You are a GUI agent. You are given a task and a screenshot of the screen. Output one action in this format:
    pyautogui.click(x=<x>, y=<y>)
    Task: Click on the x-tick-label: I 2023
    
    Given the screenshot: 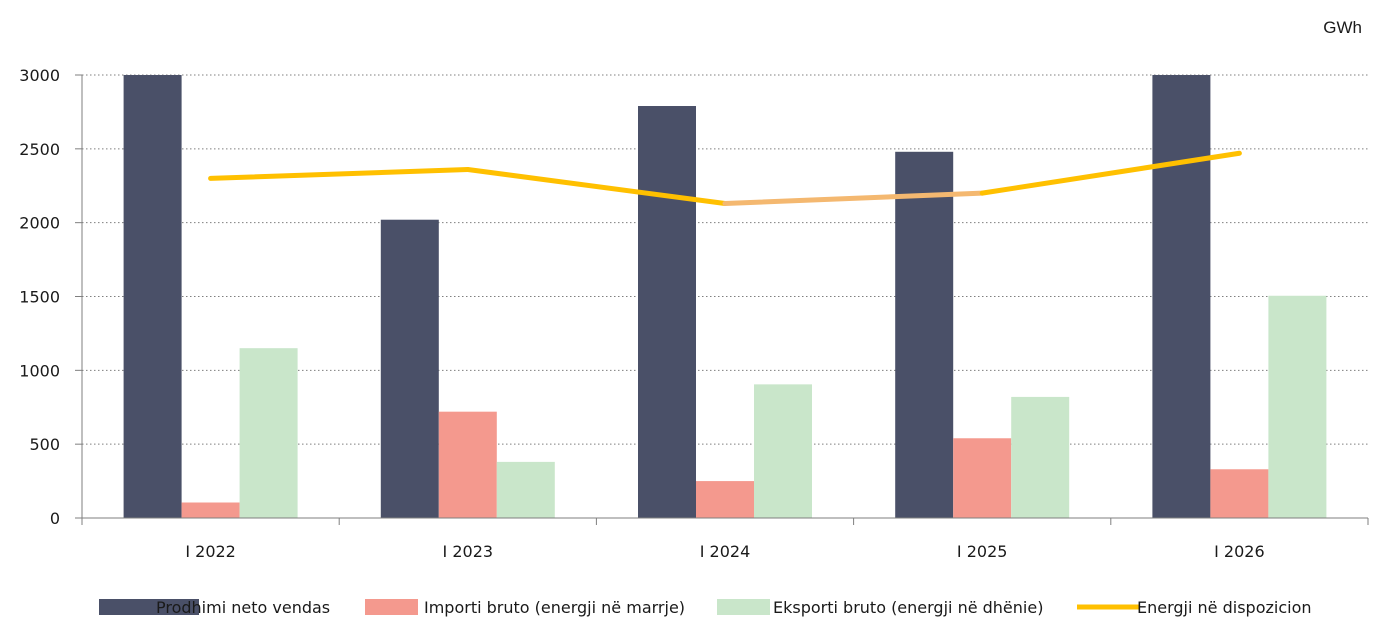 What is the action you would take?
    pyautogui.click(x=468, y=551)
    